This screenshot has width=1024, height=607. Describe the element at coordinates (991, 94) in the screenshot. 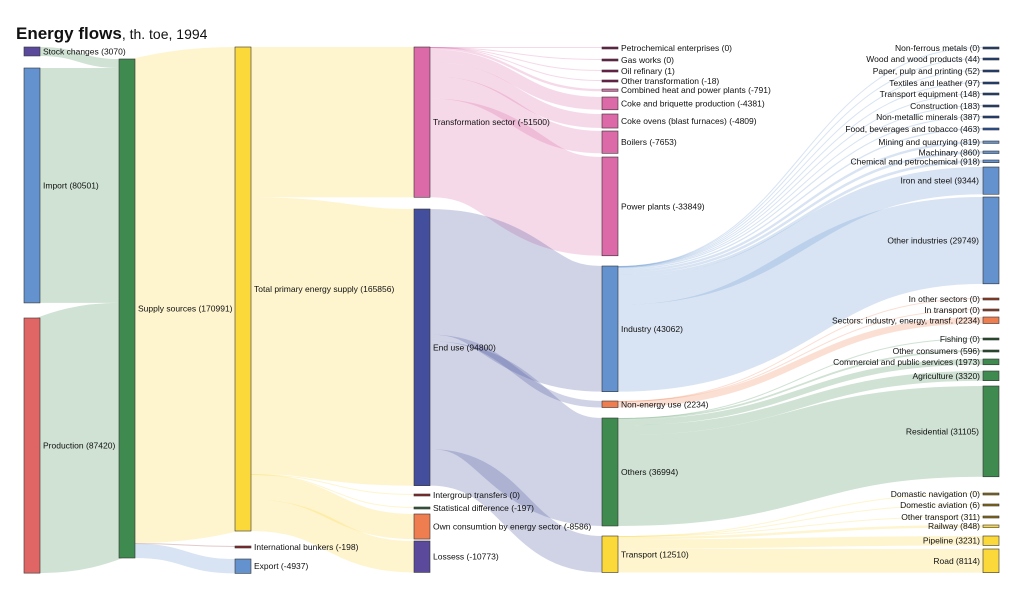

I see `node-transpeq` at that location.